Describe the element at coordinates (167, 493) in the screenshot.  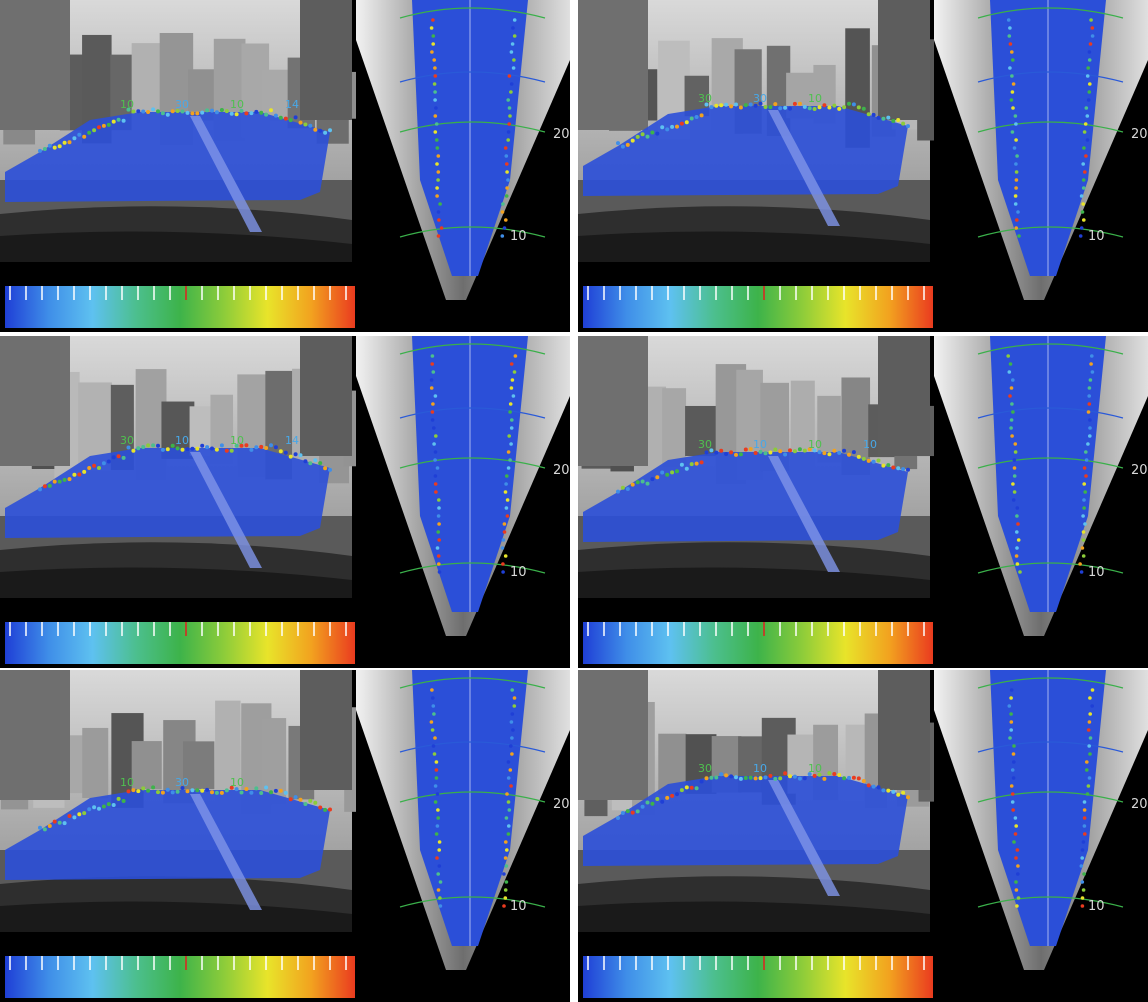
I see `free-space-overlay` at that location.